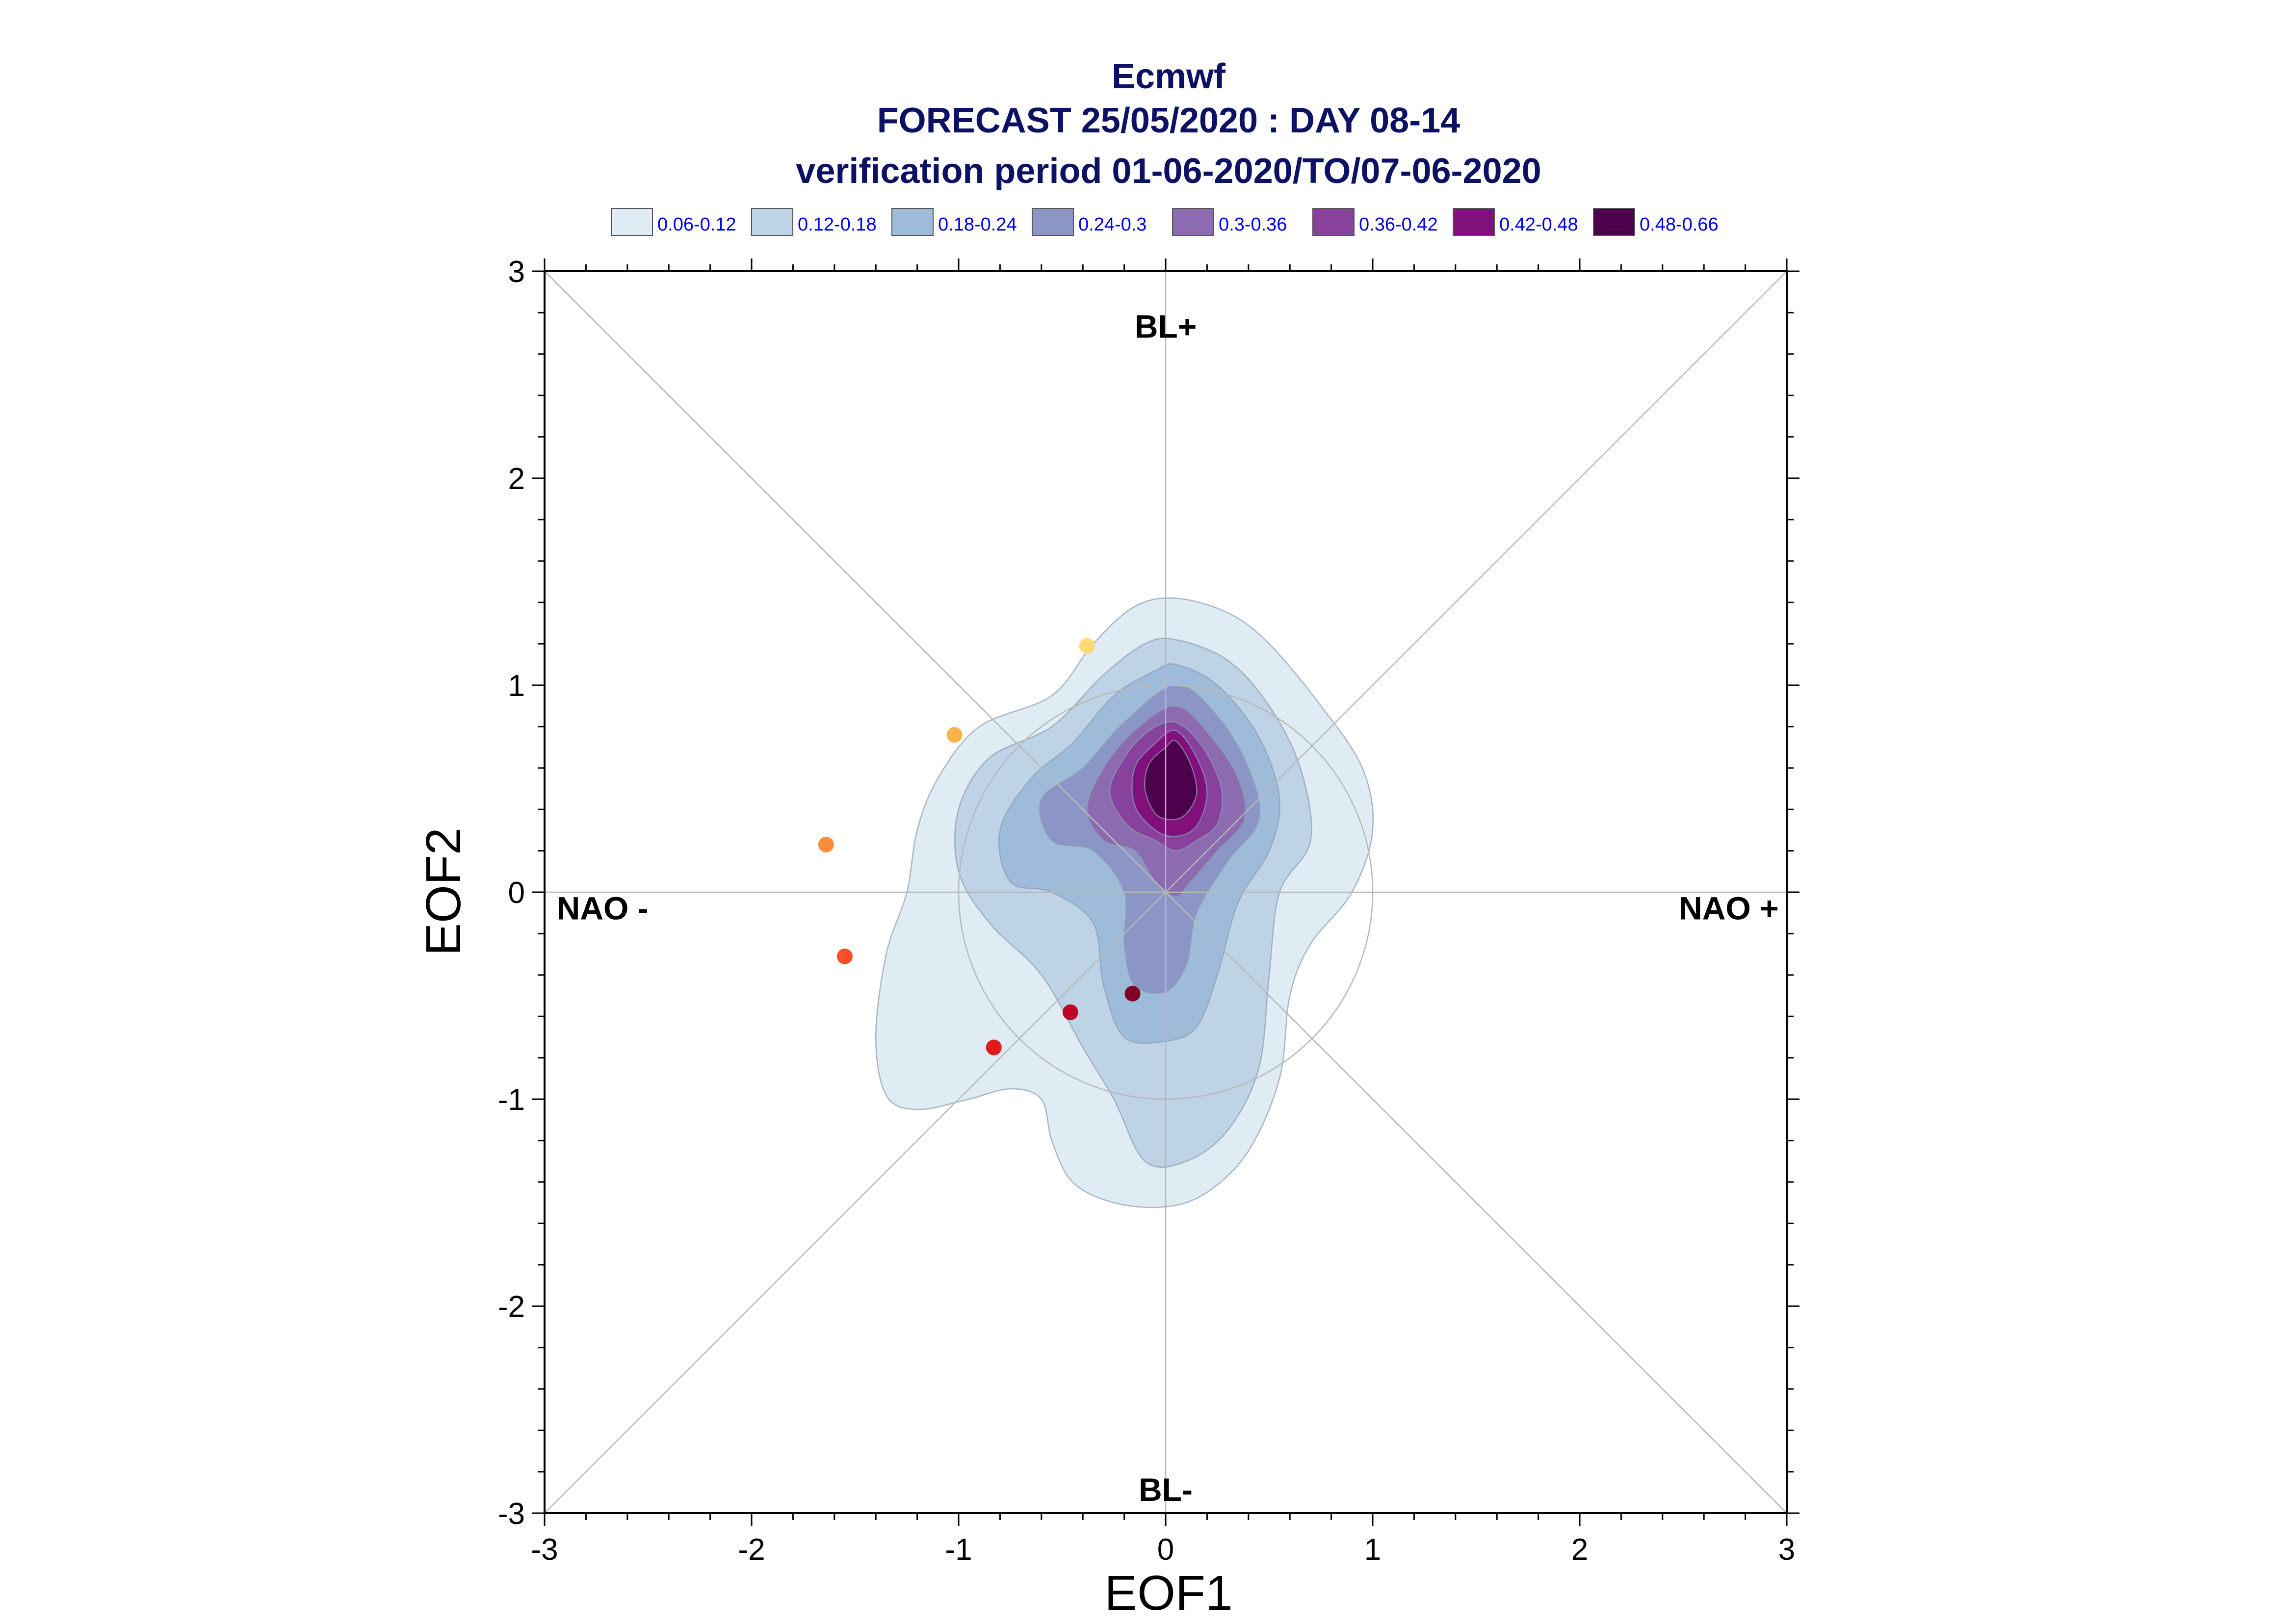 Image resolution: width=2295 pixels, height=1624 pixels. I want to click on y-tick-label: 2, so click(517, 479).